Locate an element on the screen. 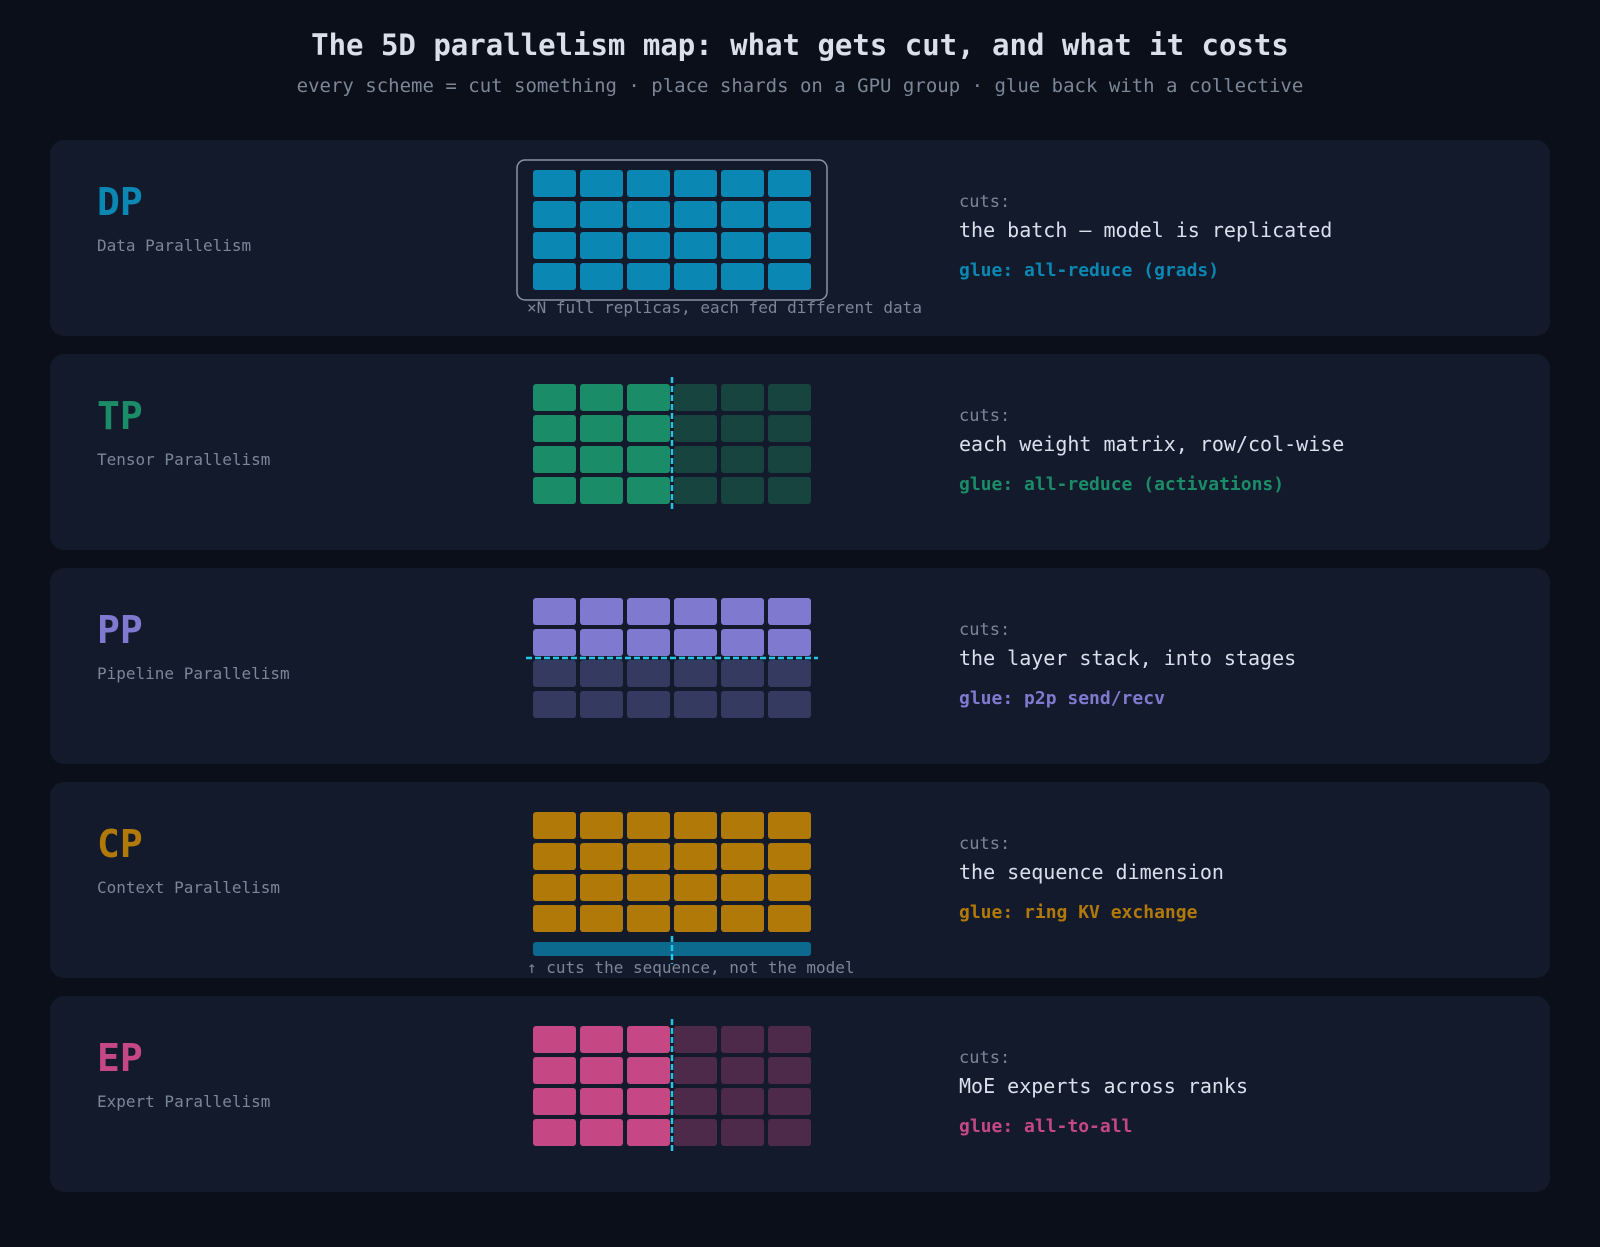 This screenshot has height=1247, width=1600. glue-text: glue: all-reduce (activations) is located at coordinates (1122, 484).